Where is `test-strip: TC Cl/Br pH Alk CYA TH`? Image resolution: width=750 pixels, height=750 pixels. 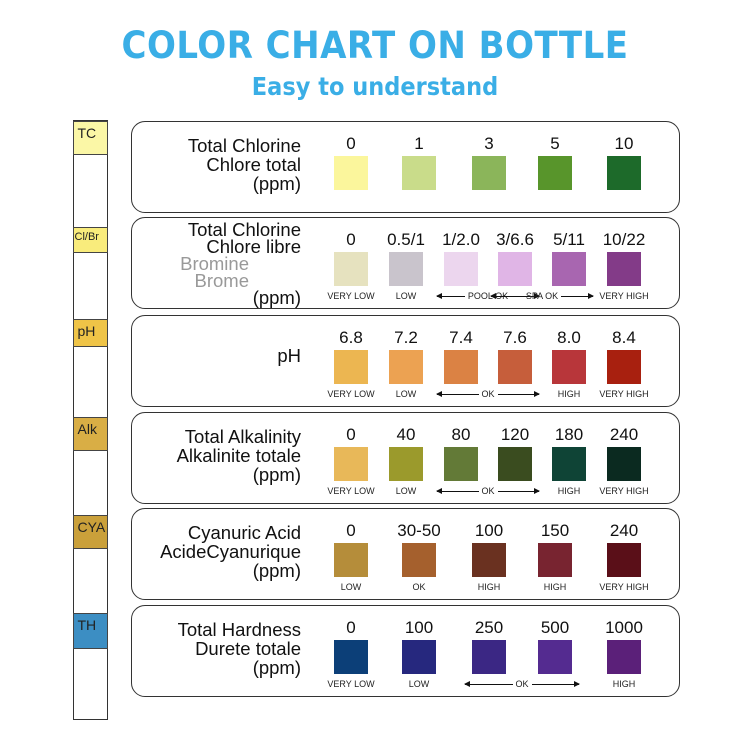
test-strip: TC Cl/Br pH Alk CYA TH is located at coordinates (90, 420).